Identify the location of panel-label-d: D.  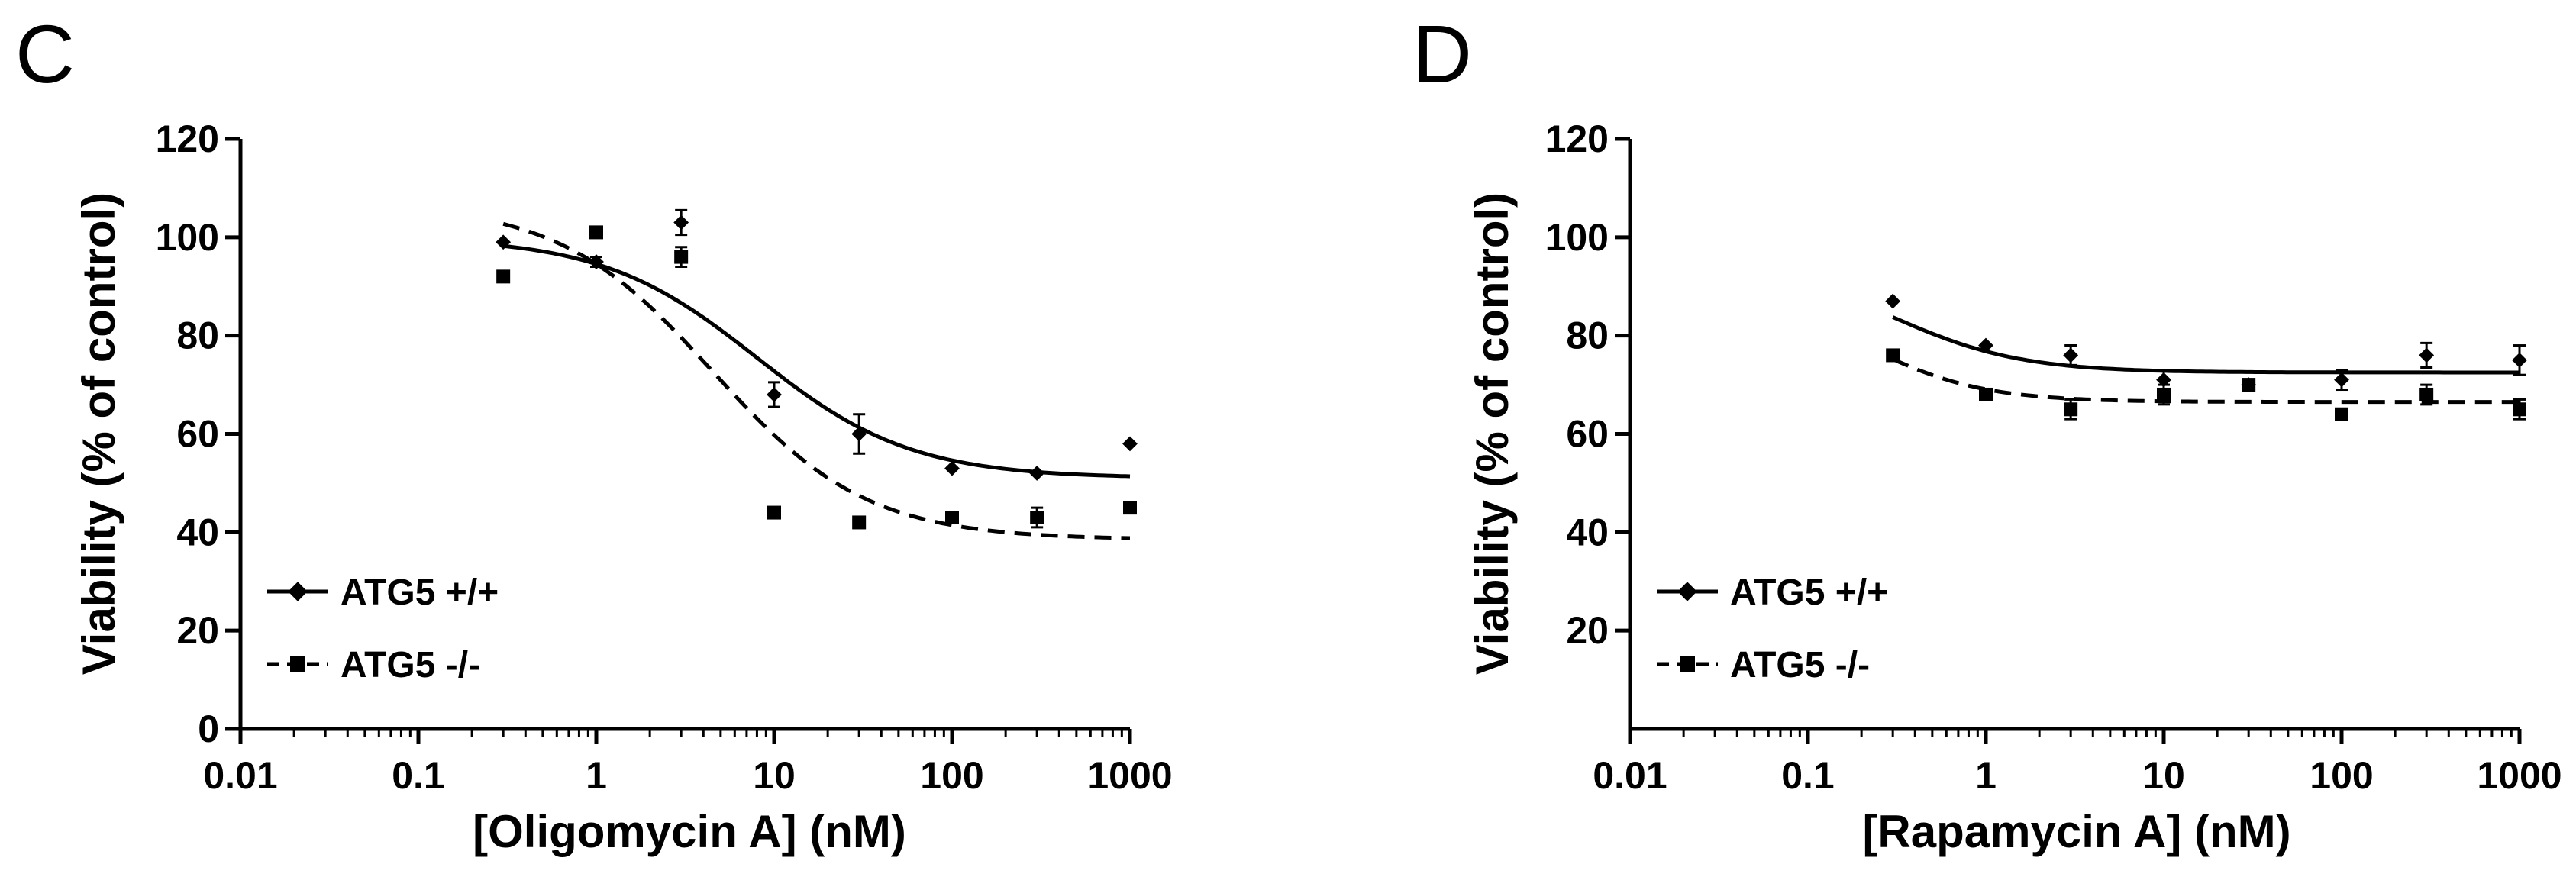
(1442, 54).